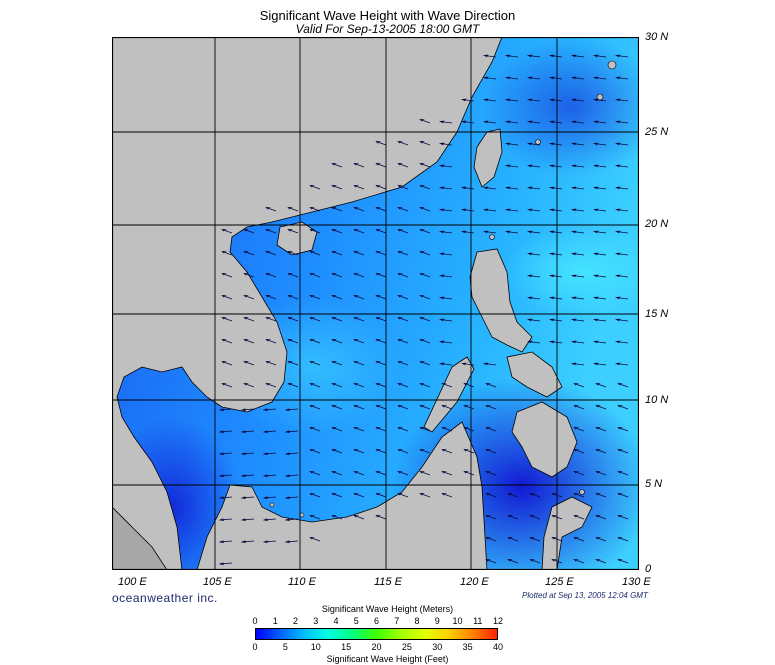 The width and height of the screenshot is (775, 665). What do you see at coordinates (132, 582) in the screenshot?
I see `lon-label-100e: 100 E` at bounding box center [132, 582].